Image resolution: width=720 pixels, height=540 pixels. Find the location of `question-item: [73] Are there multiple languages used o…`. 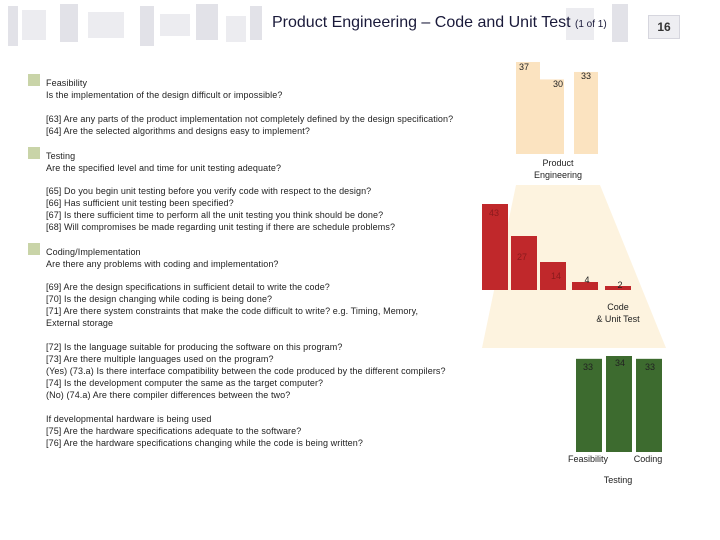

question-item: [73] Are there multiple languages used o… is located at coordinates (160, 359).